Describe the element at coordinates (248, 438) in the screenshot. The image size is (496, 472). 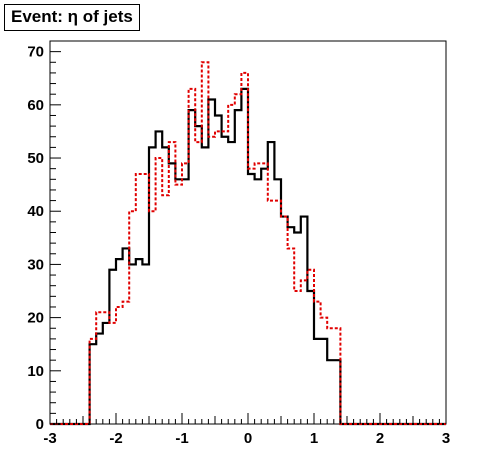
I see `x-tick-label: 0` at that location.